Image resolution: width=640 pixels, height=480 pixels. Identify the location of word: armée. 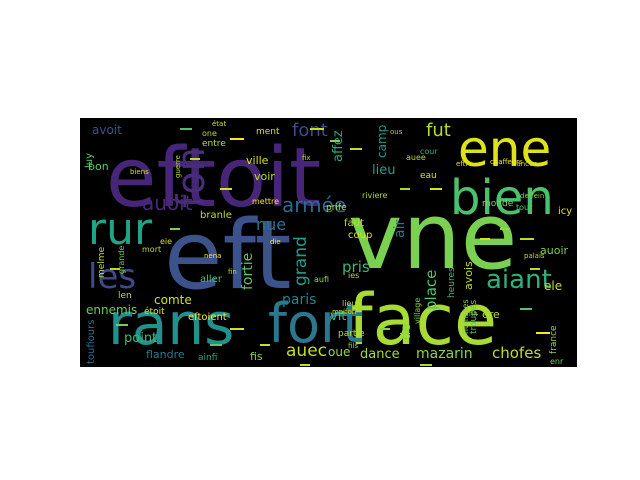
(314, 205).